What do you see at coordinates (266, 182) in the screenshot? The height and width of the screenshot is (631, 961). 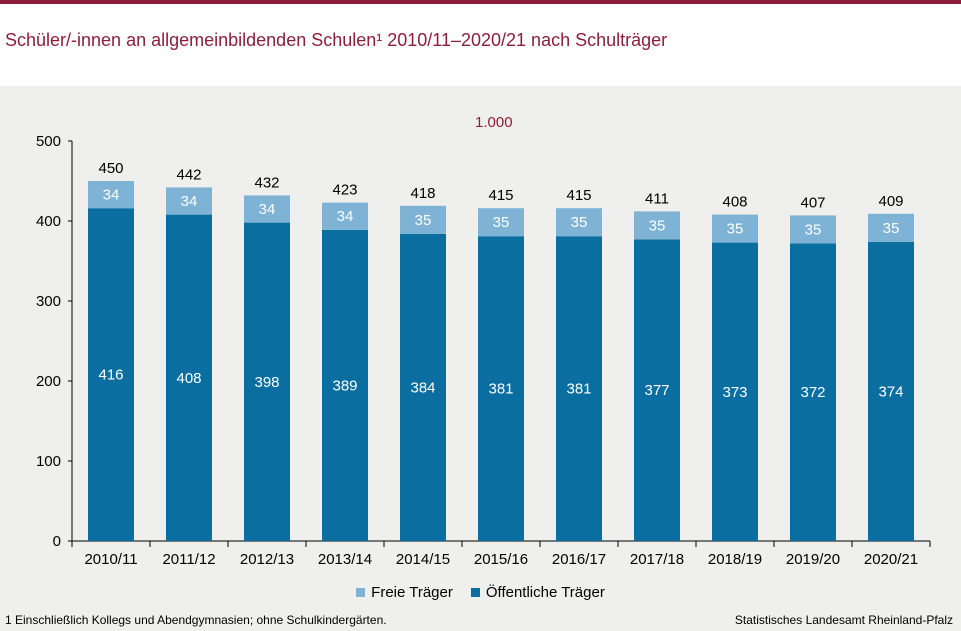 I see `data-label-total: 432` at bounding box center [266, 182].